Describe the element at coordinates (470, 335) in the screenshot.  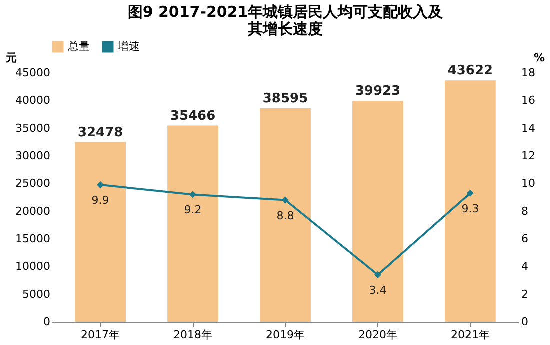
I see `x-tick-label: 2021年` at that location.